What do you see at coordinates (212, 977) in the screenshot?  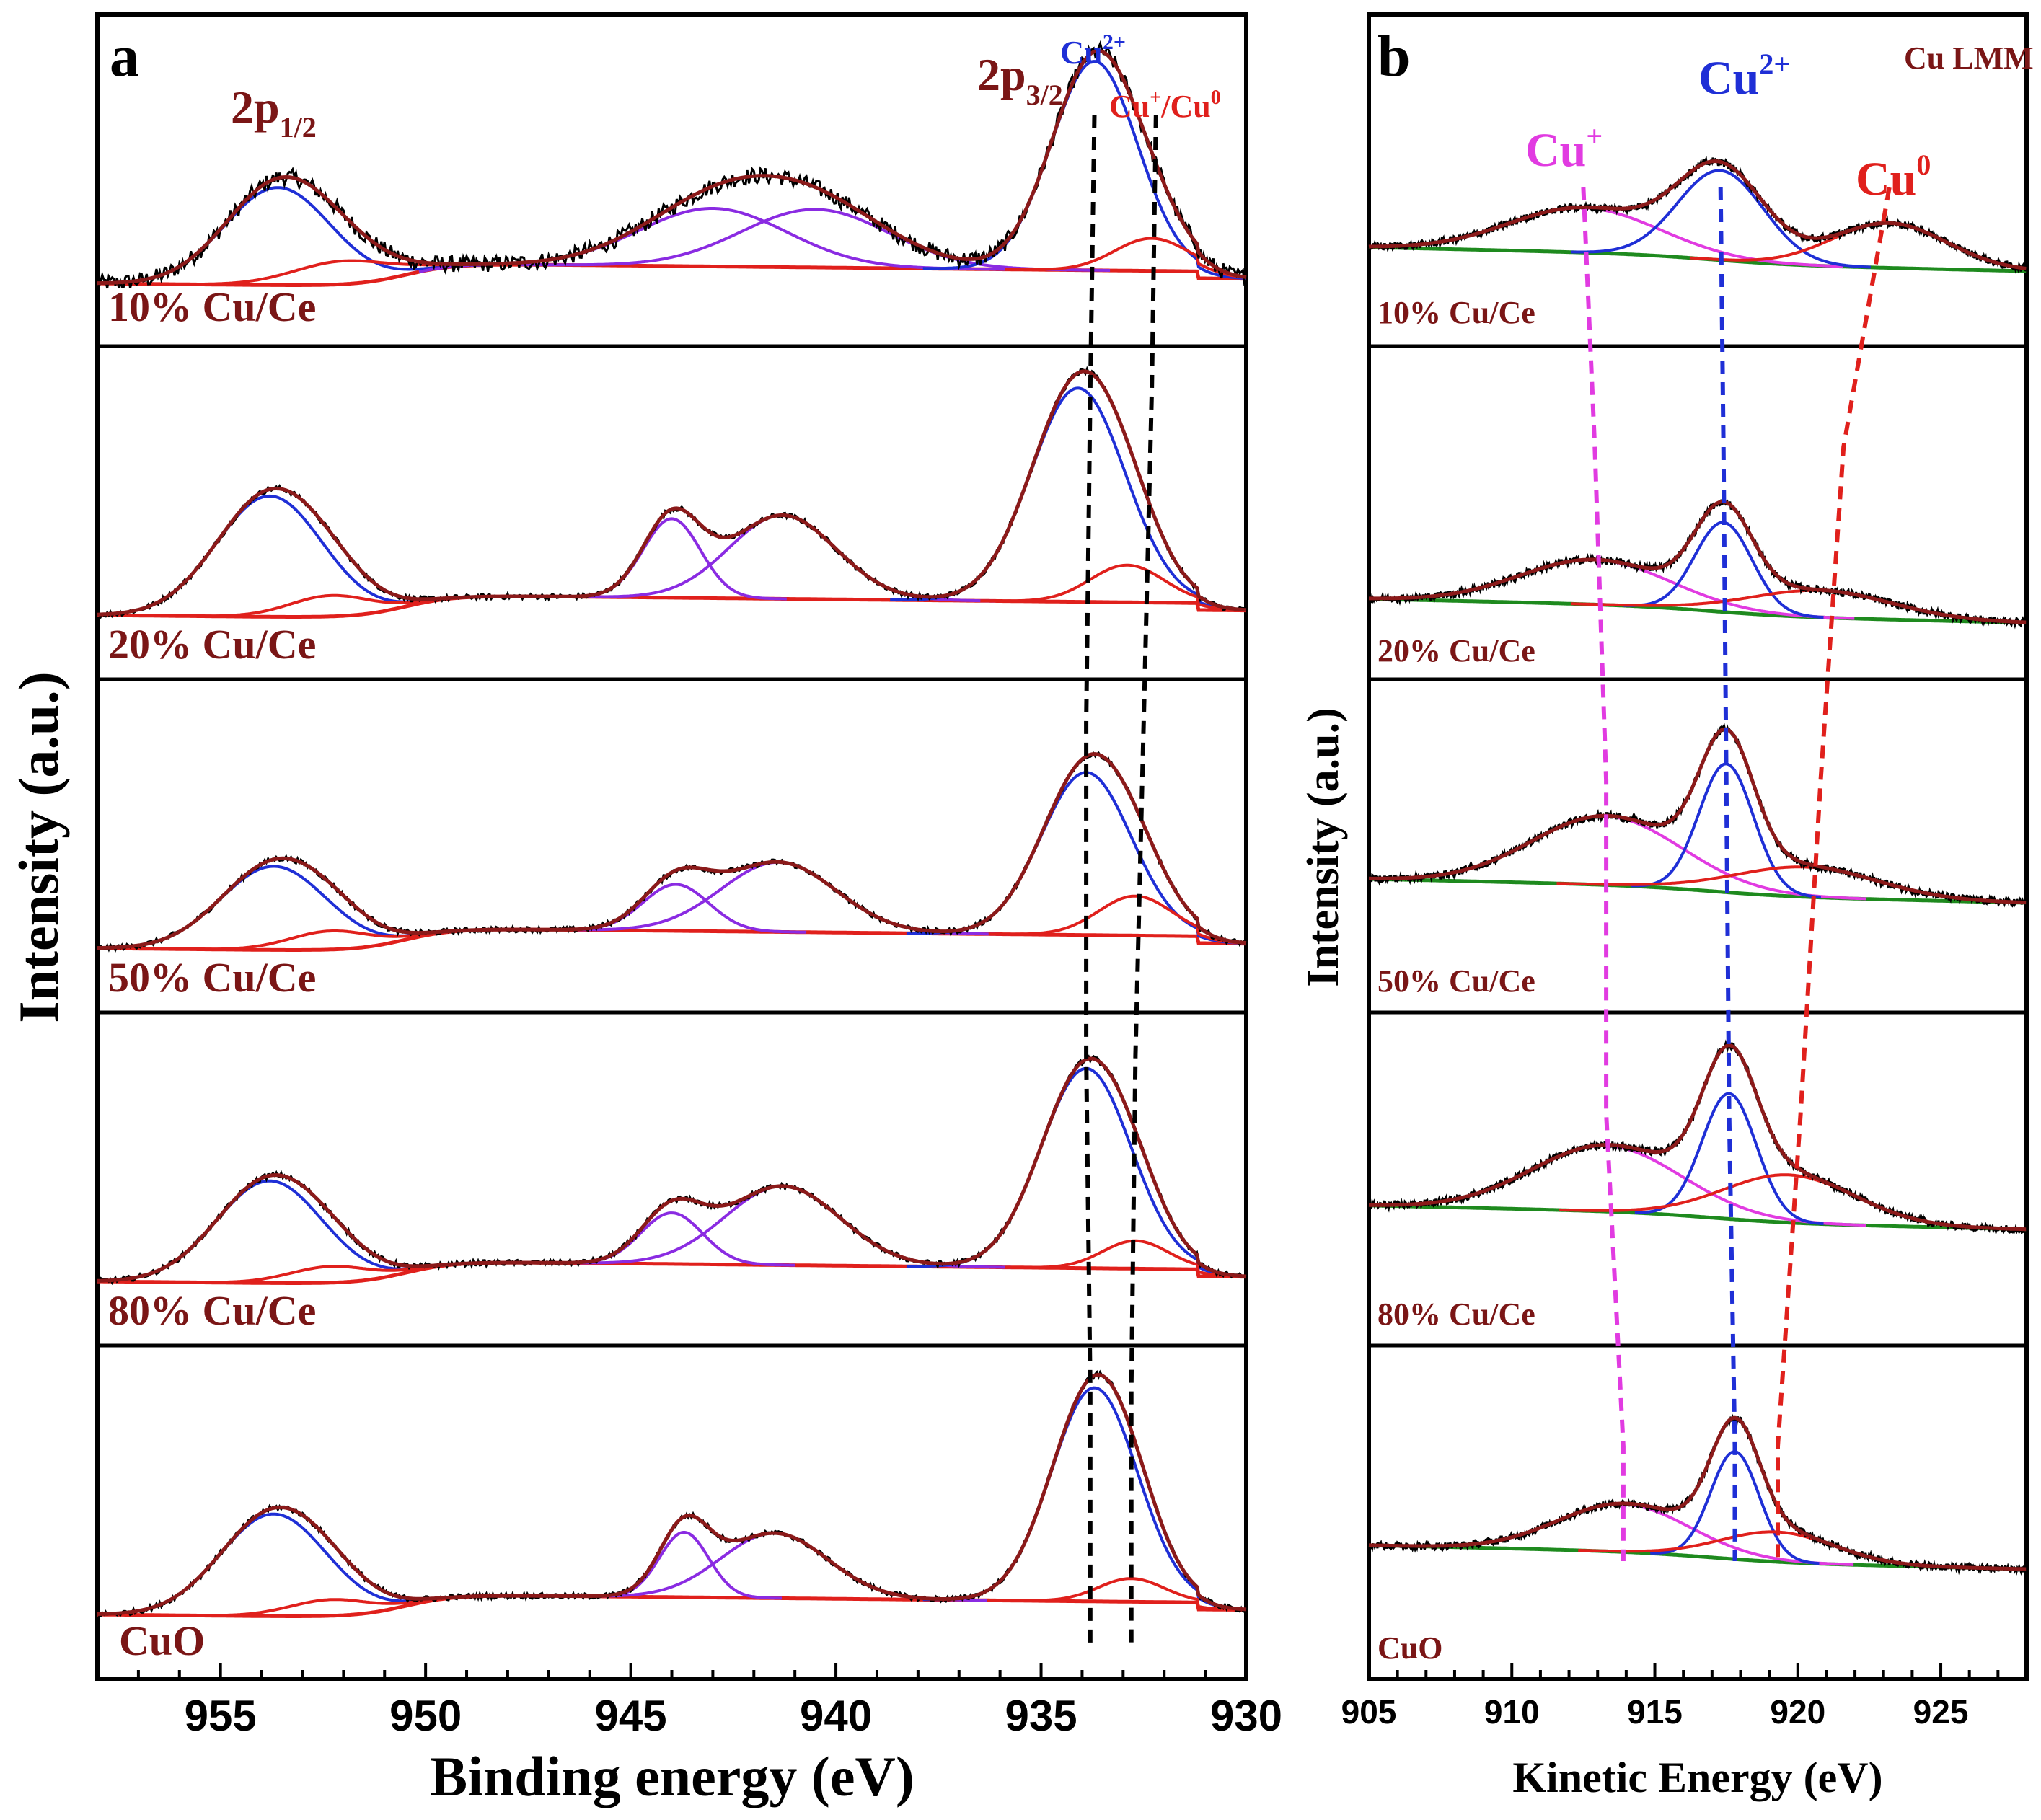 I see `sample-label-a-3: 50% Cu/Ce` at bounding box center [212, 977].